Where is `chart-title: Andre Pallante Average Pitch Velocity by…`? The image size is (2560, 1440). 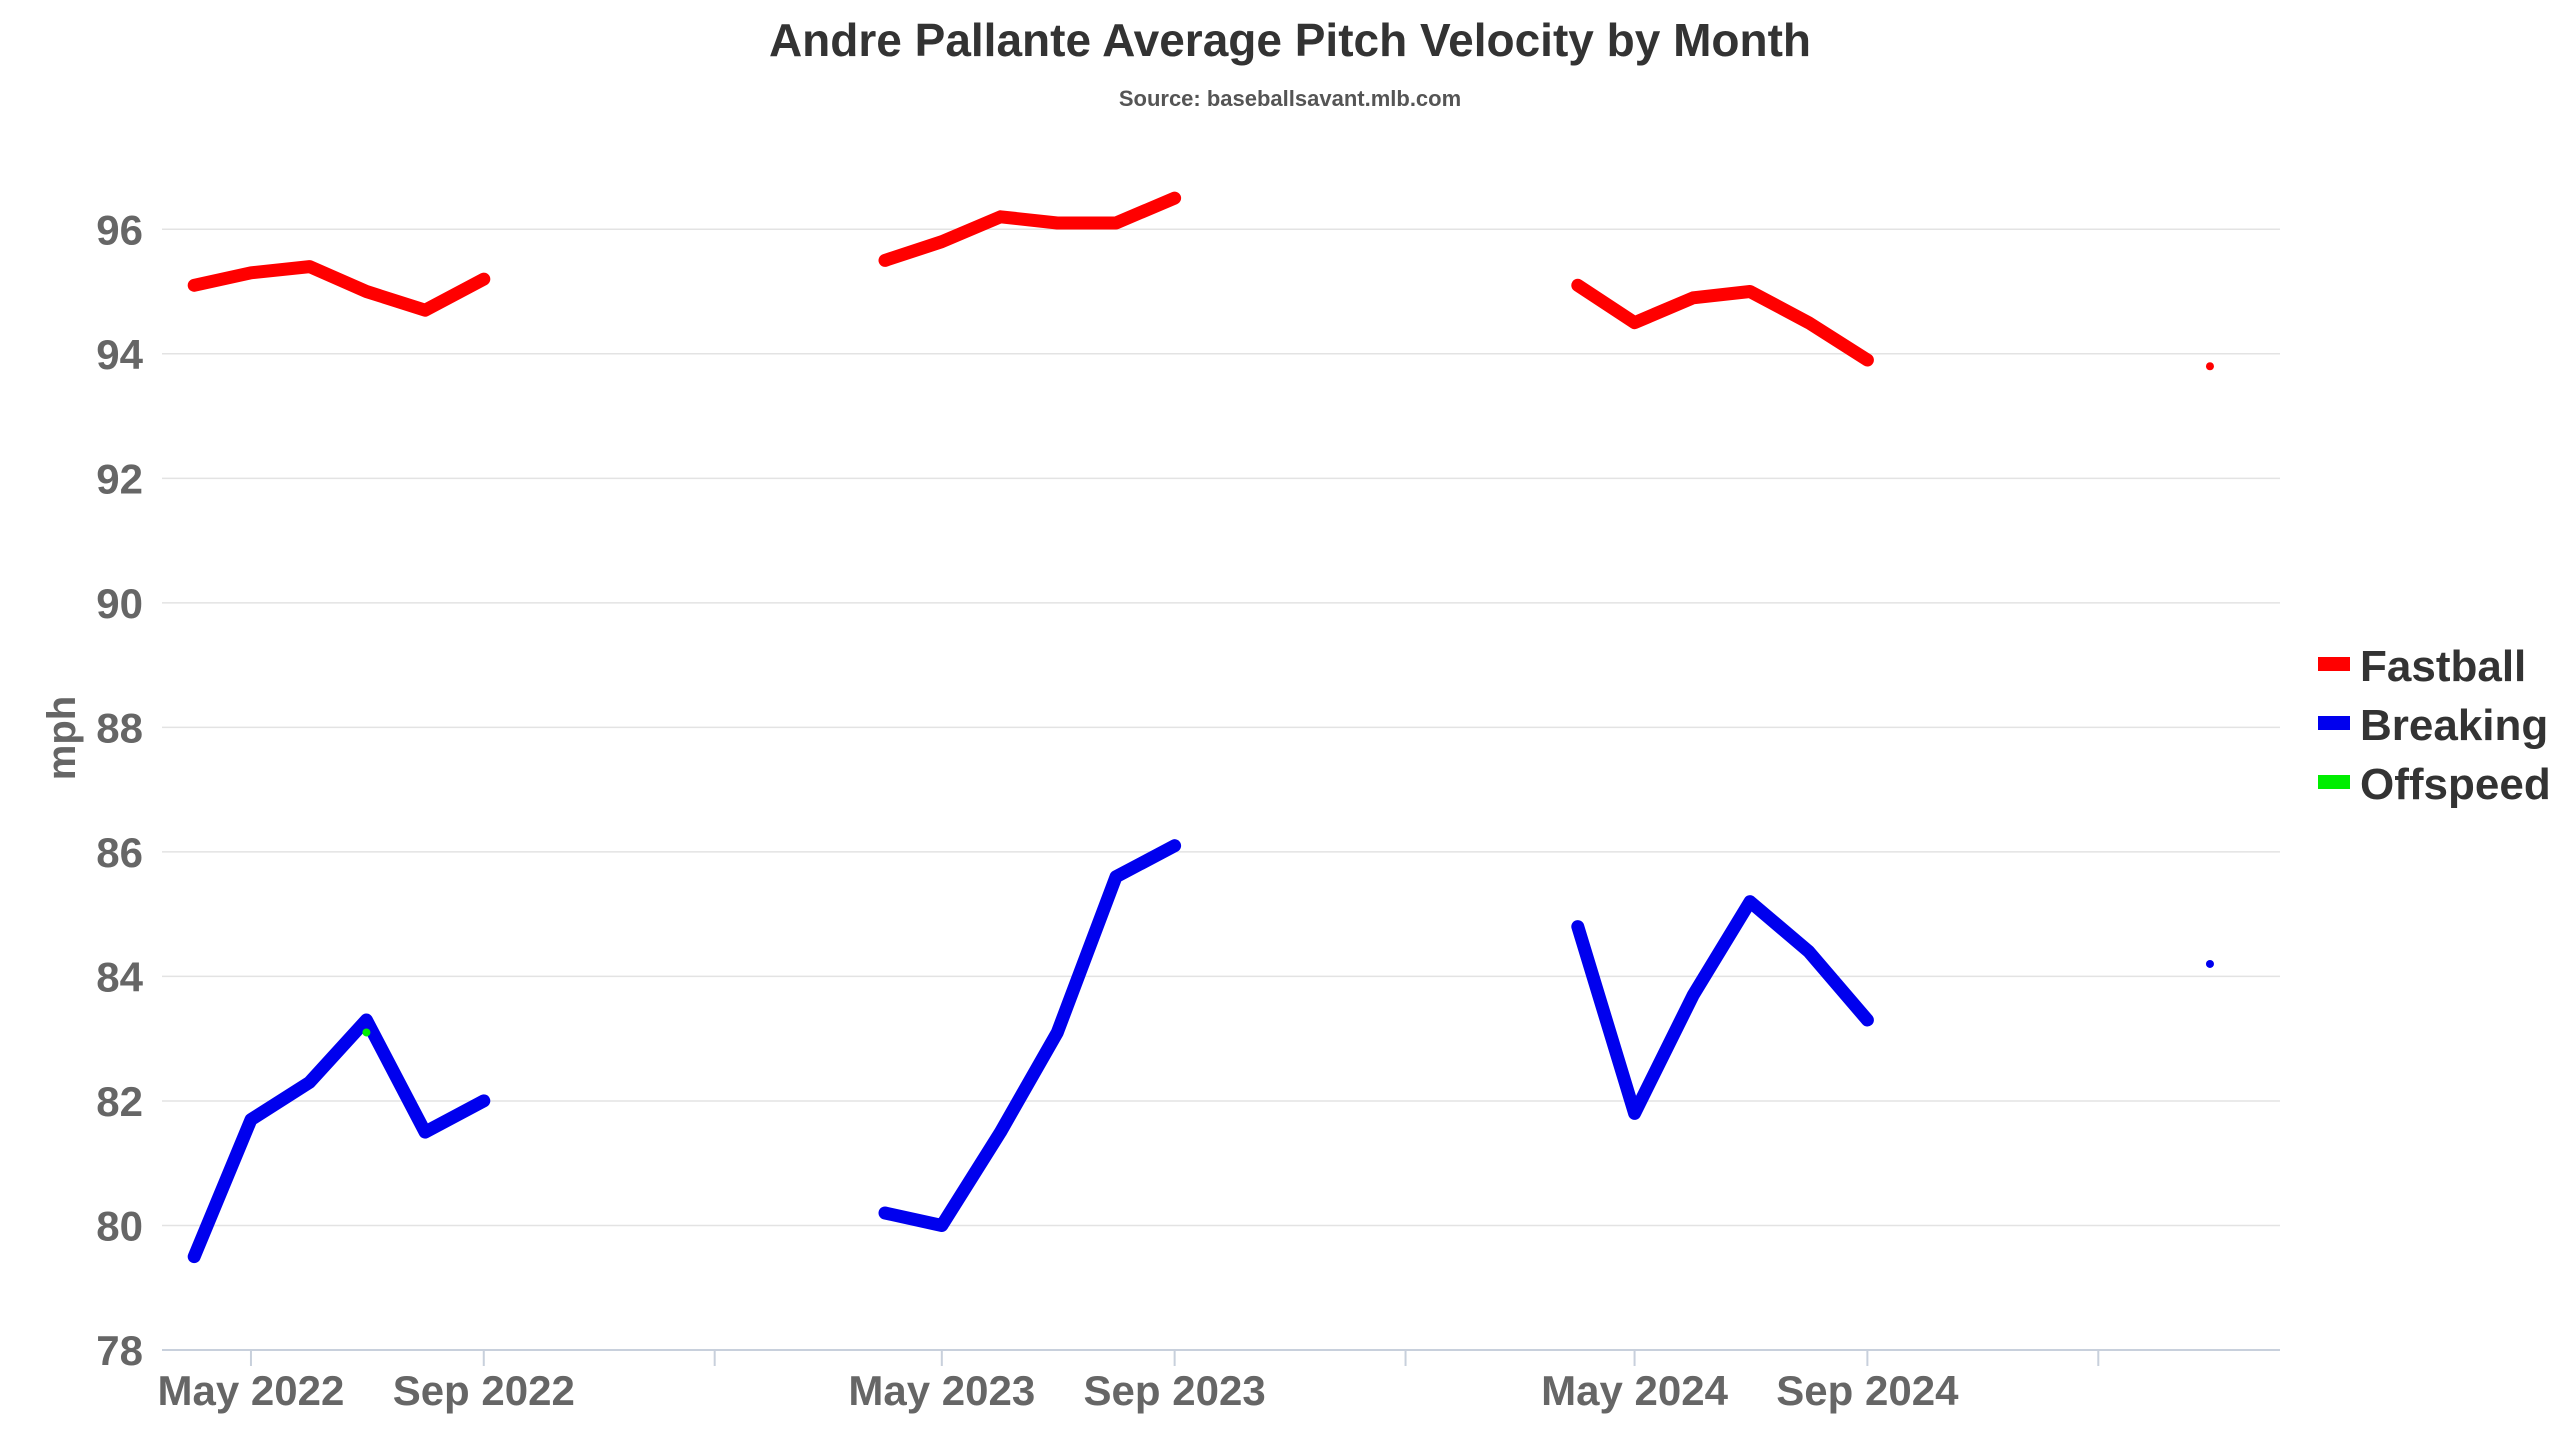
chart-title: Andre Pallante Average Pitch Velocity by… is located at coordinates (1290, 40).